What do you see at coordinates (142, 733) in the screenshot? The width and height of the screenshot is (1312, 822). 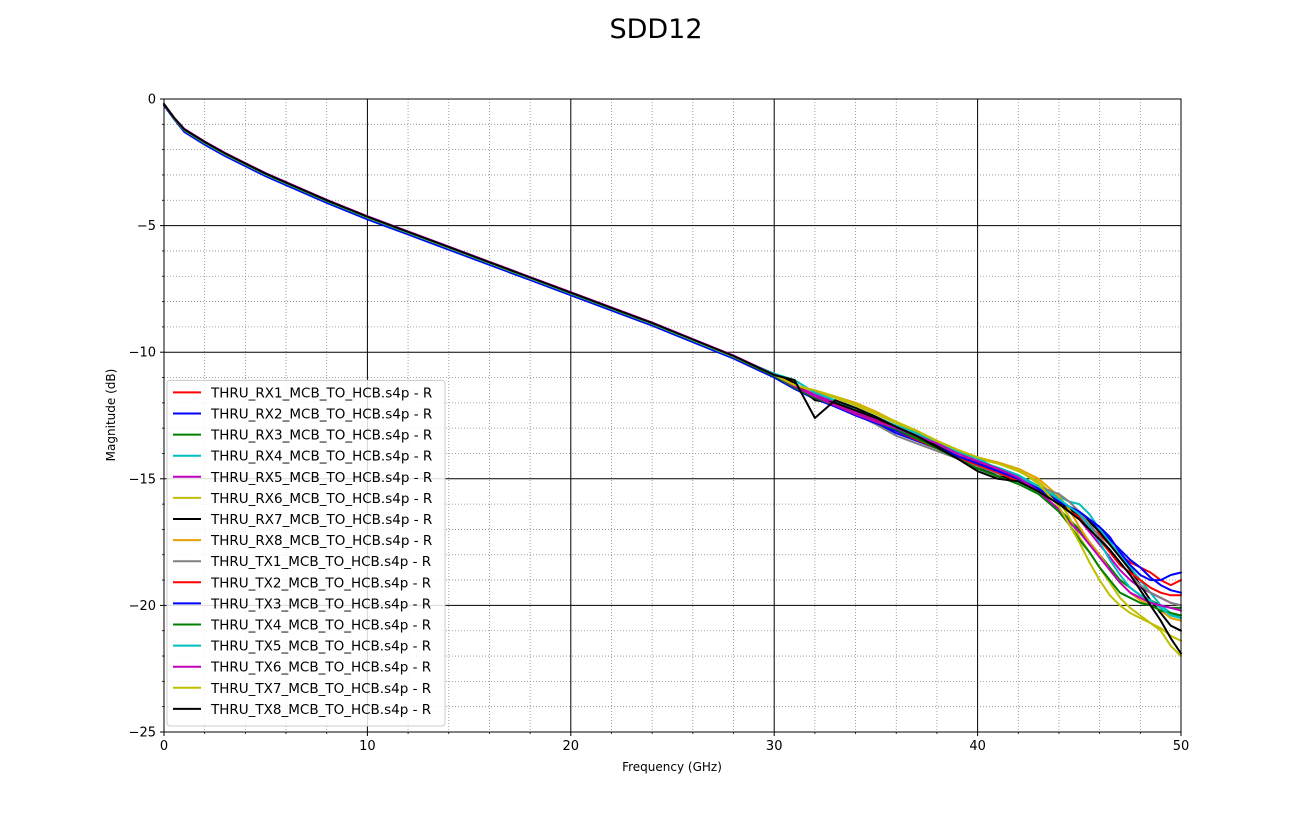 I see `y-tick-label: −25` at bounding box center [142, 733].